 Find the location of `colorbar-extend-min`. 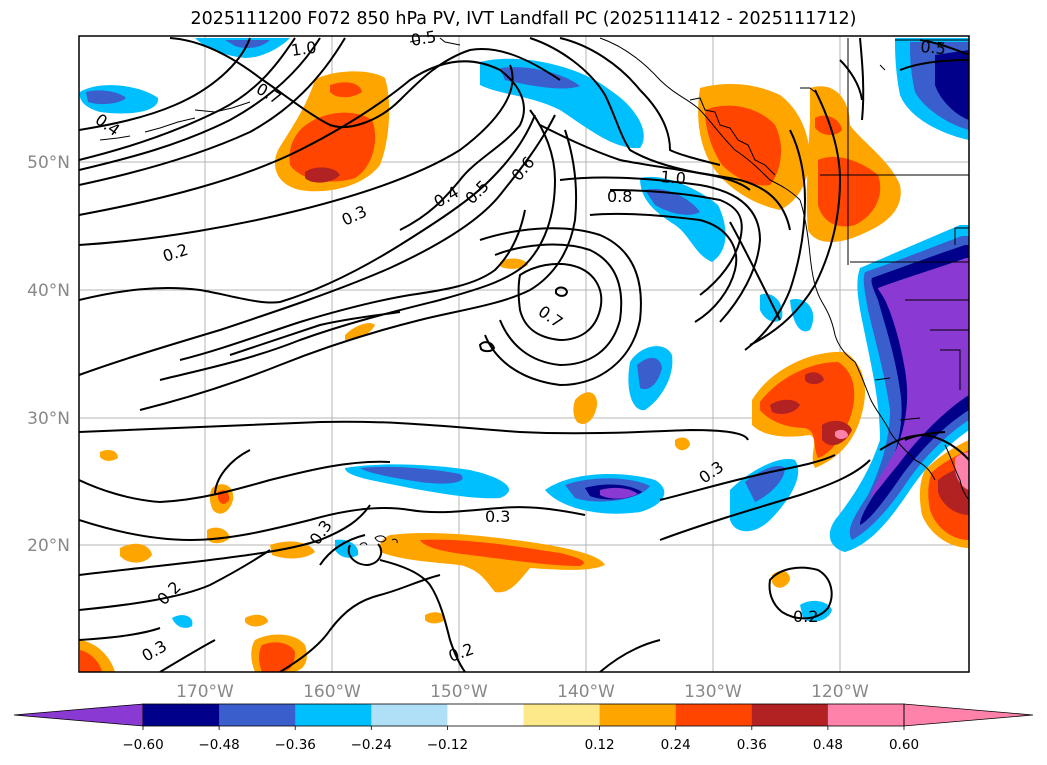

colorbar-extend-min is located at coordinates (78, 715).